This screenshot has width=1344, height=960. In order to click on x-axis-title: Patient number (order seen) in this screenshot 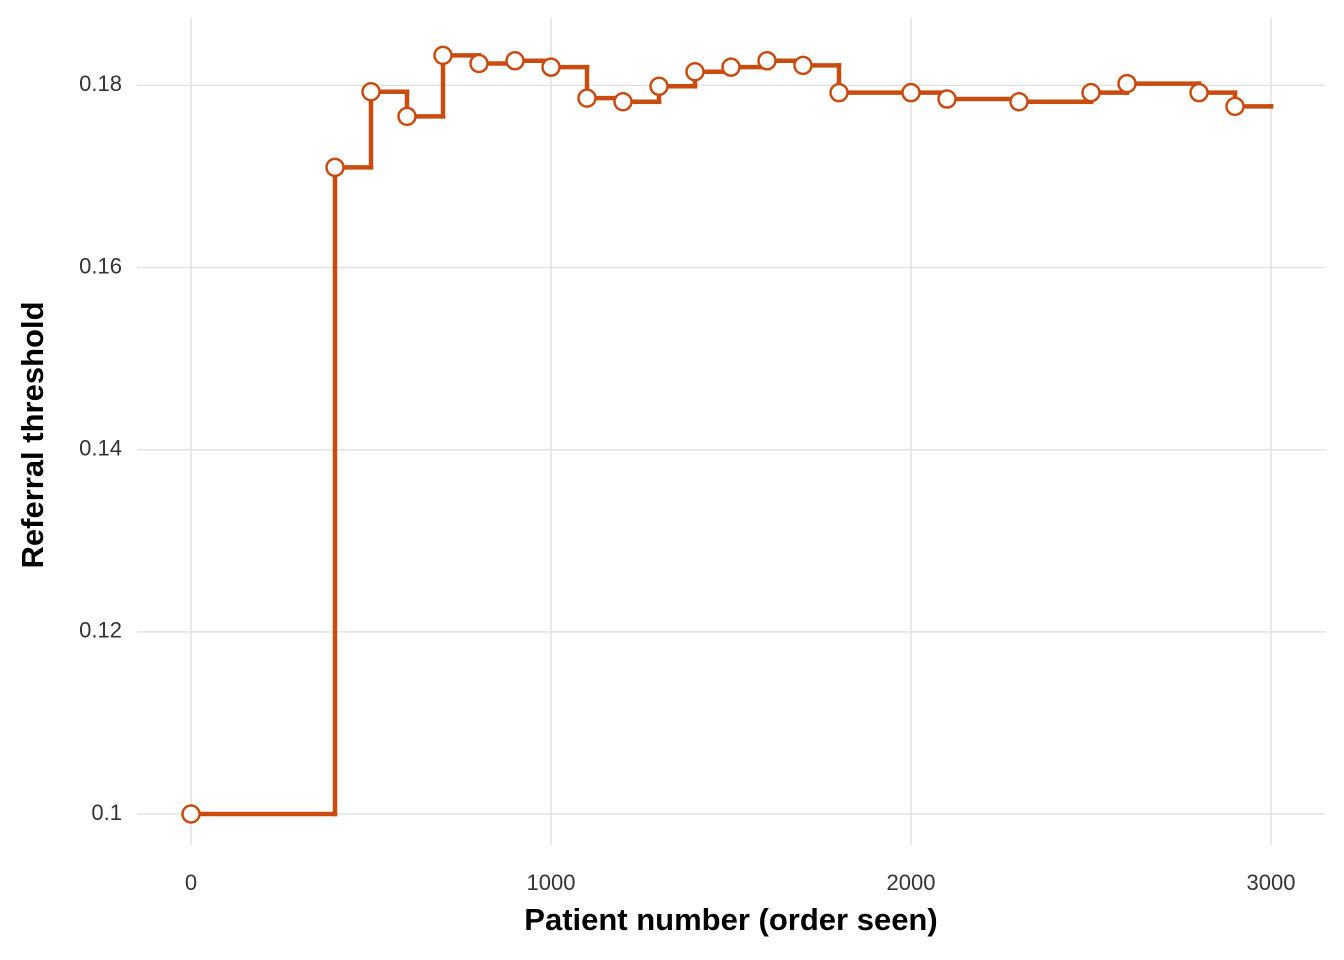, I will do `click(730, 919)`.